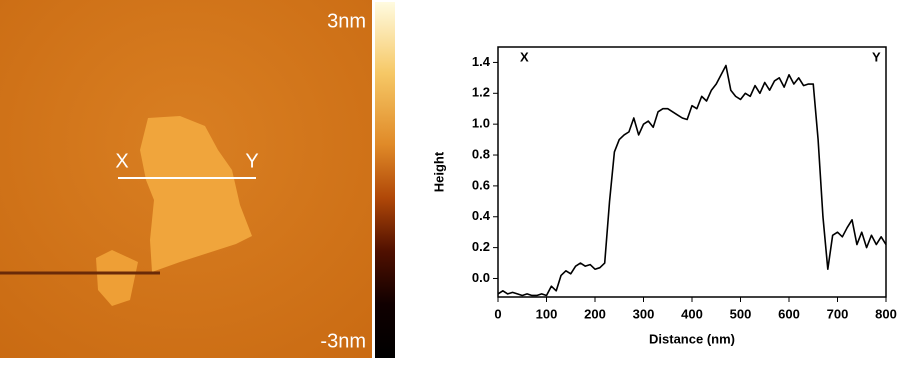  Describe the element at coordinates (644, 313) in the screenshot. I see `x-tick-label: 300` at that location.